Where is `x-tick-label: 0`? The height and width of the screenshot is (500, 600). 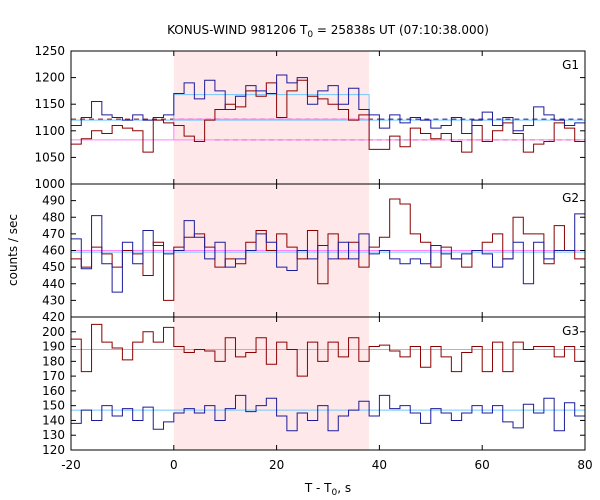 x-tick-label: 0 is located at coordinates (174, 465).